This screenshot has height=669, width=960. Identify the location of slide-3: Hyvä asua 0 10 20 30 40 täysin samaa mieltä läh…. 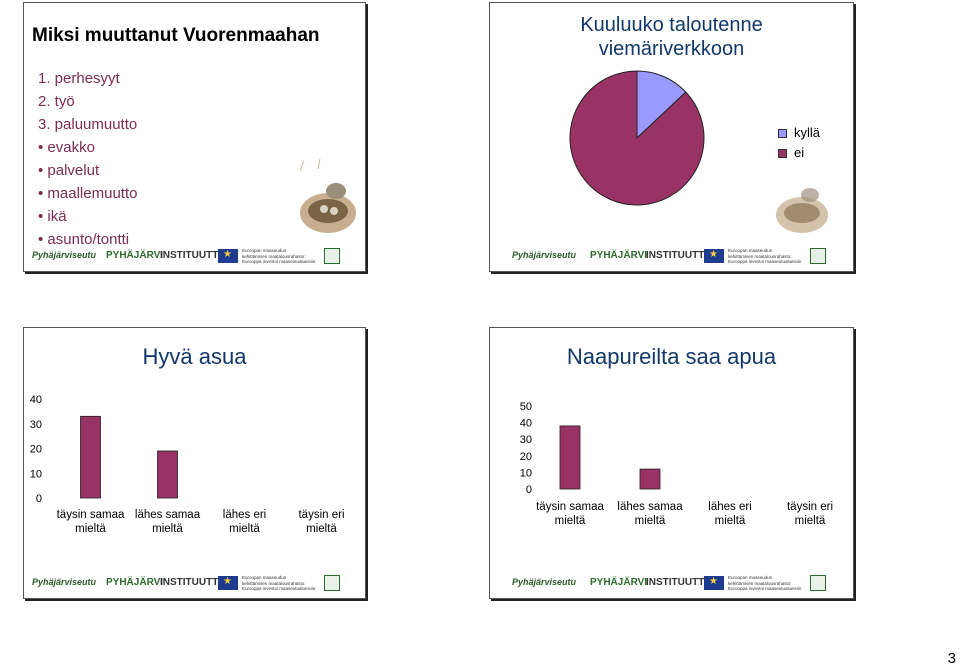
(194, 463).